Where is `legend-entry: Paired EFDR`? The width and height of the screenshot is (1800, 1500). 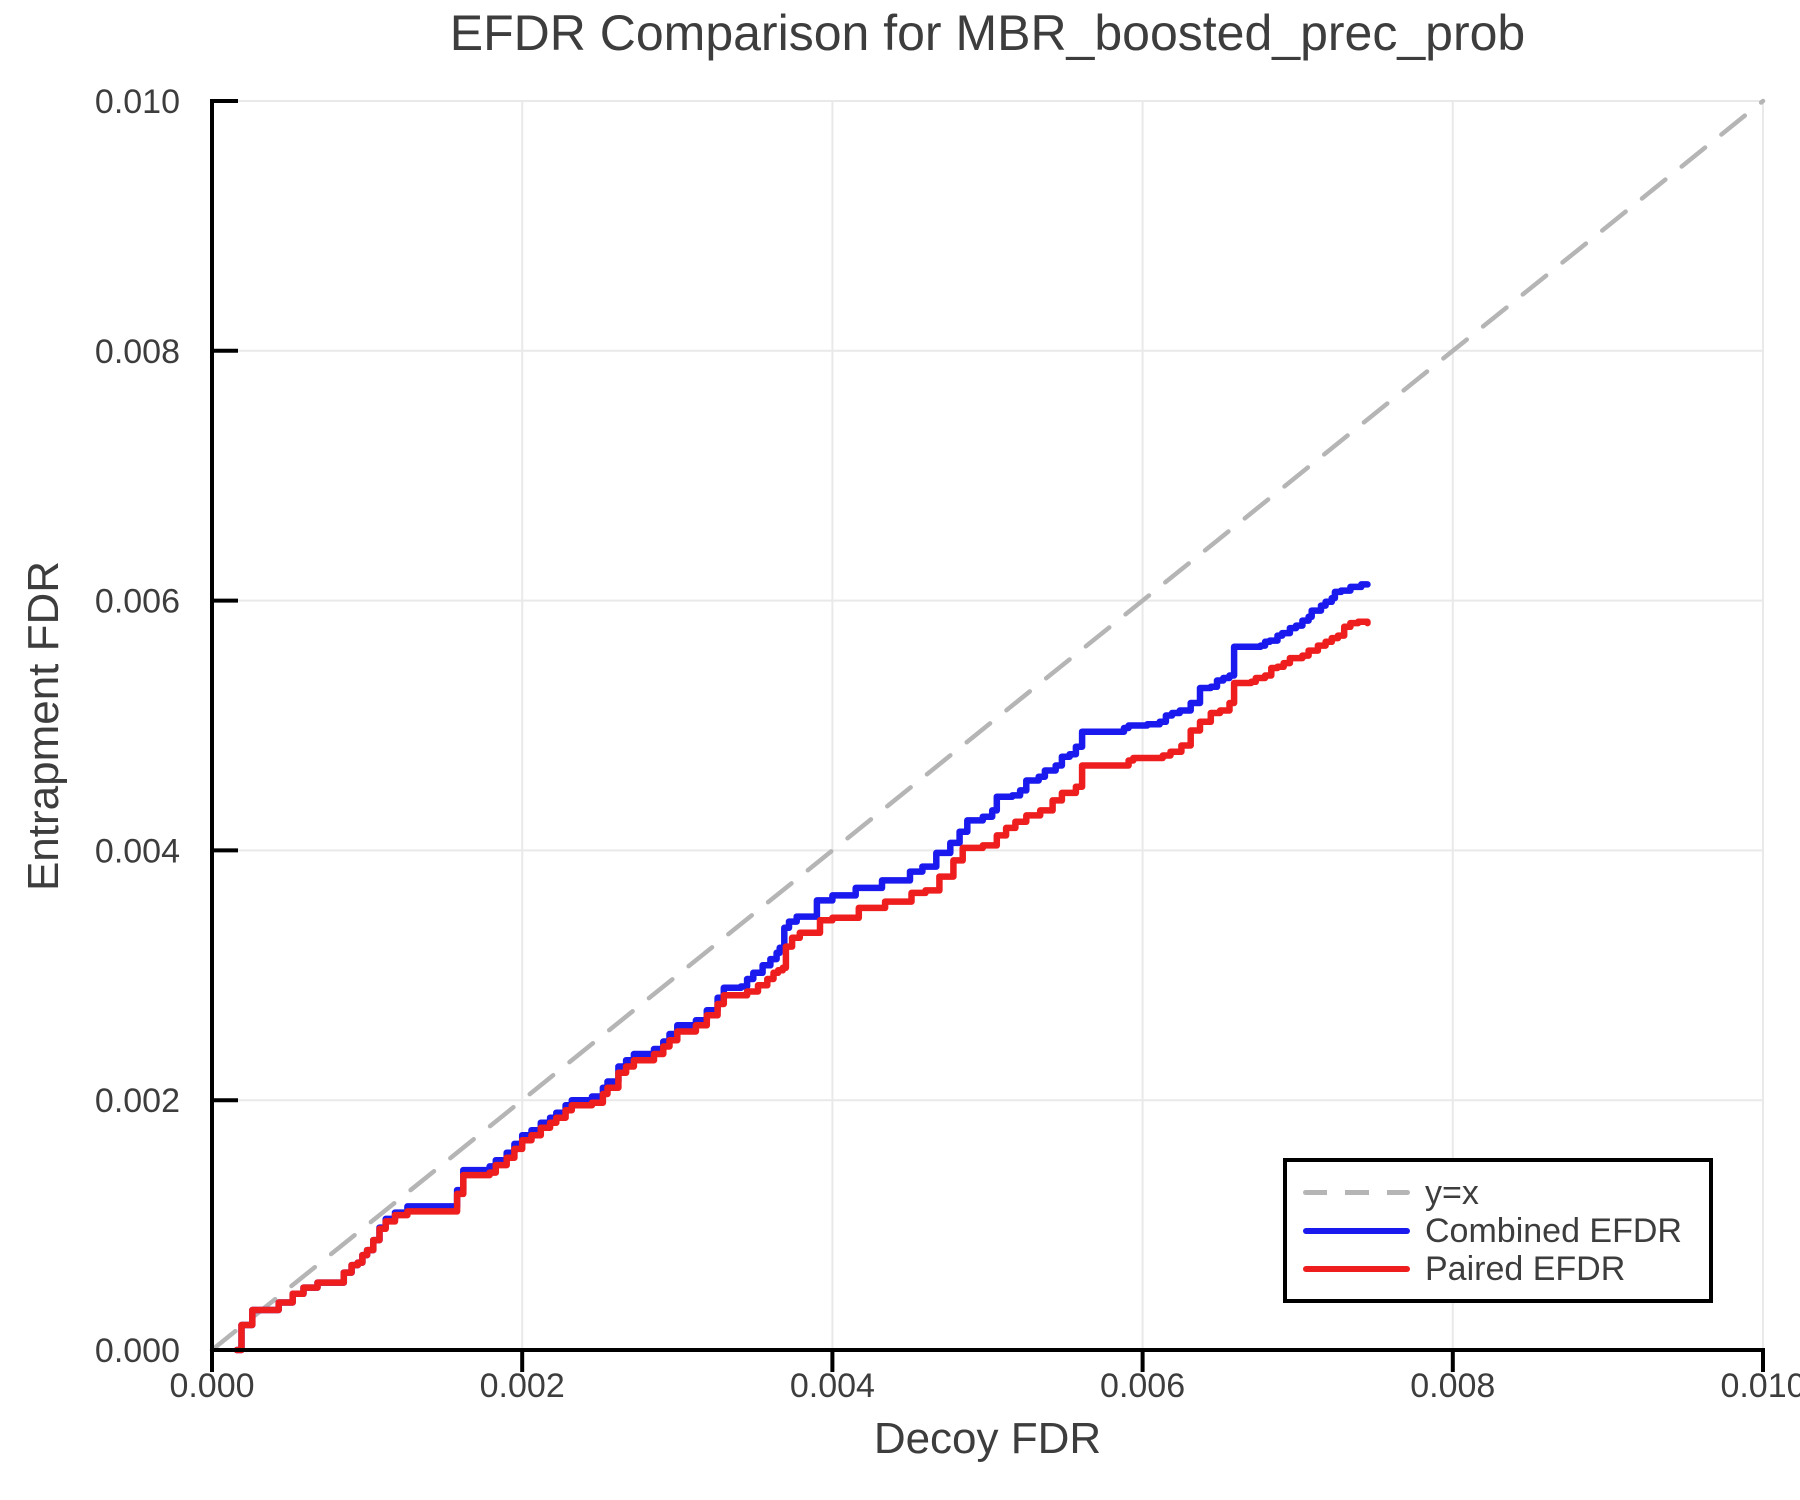 legend-entry: Paired EFDR is located at coordinates (1506, 1269).